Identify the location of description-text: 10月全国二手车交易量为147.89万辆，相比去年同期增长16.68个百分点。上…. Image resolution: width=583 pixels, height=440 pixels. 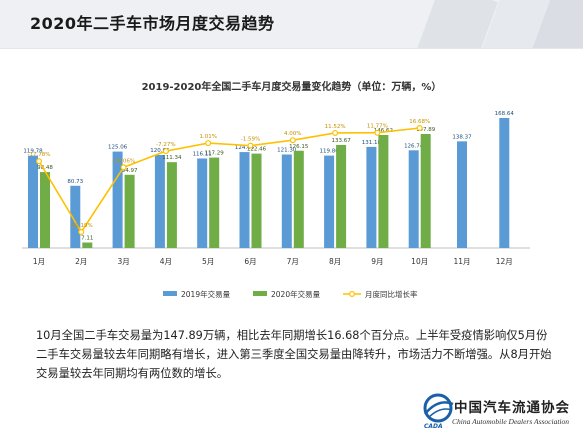
(294, 354).